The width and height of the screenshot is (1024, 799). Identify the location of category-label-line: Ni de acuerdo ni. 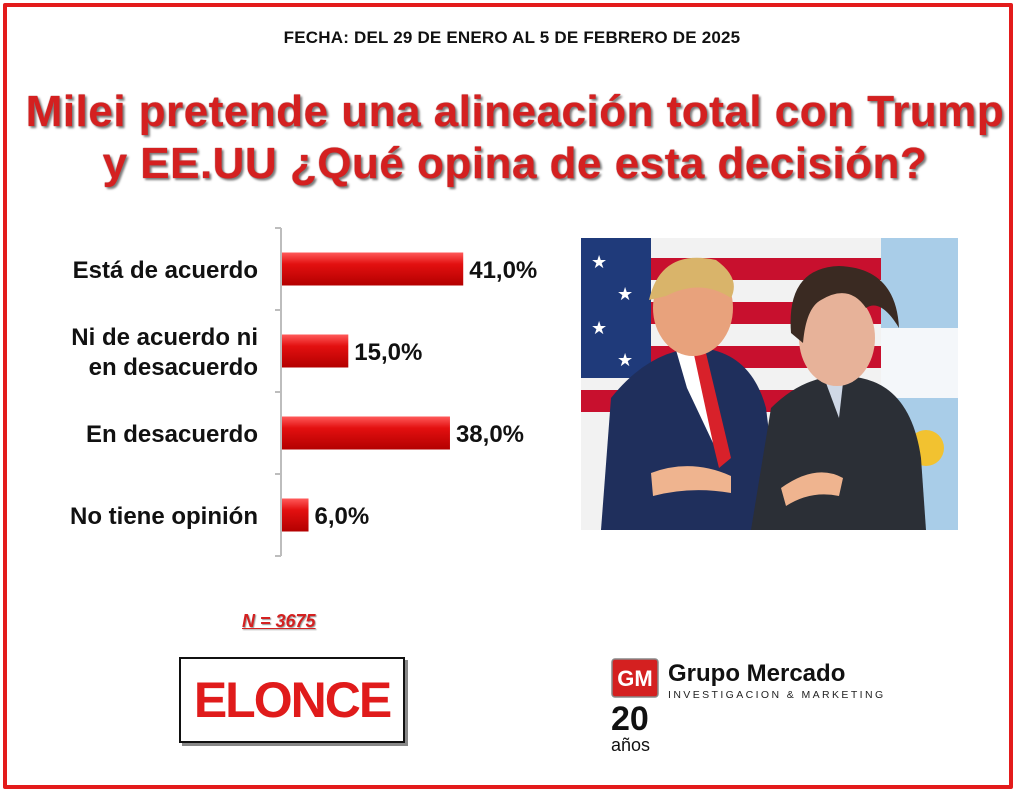
(164, 337).